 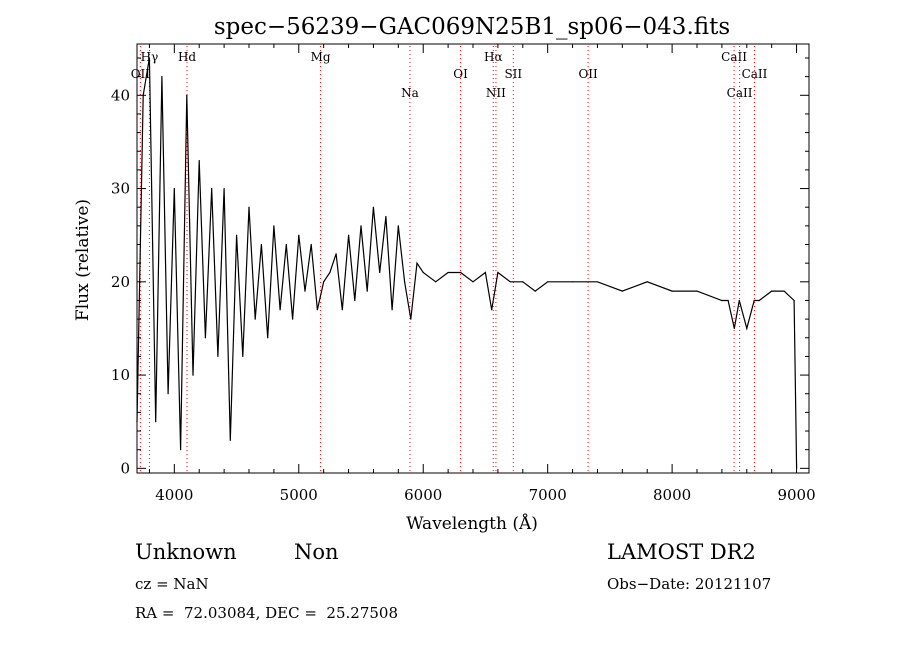 What do you see at coordinates (423, 495) in the screenshot?
I see `x-tick-label: 6000` at bounding box center [423, 495].